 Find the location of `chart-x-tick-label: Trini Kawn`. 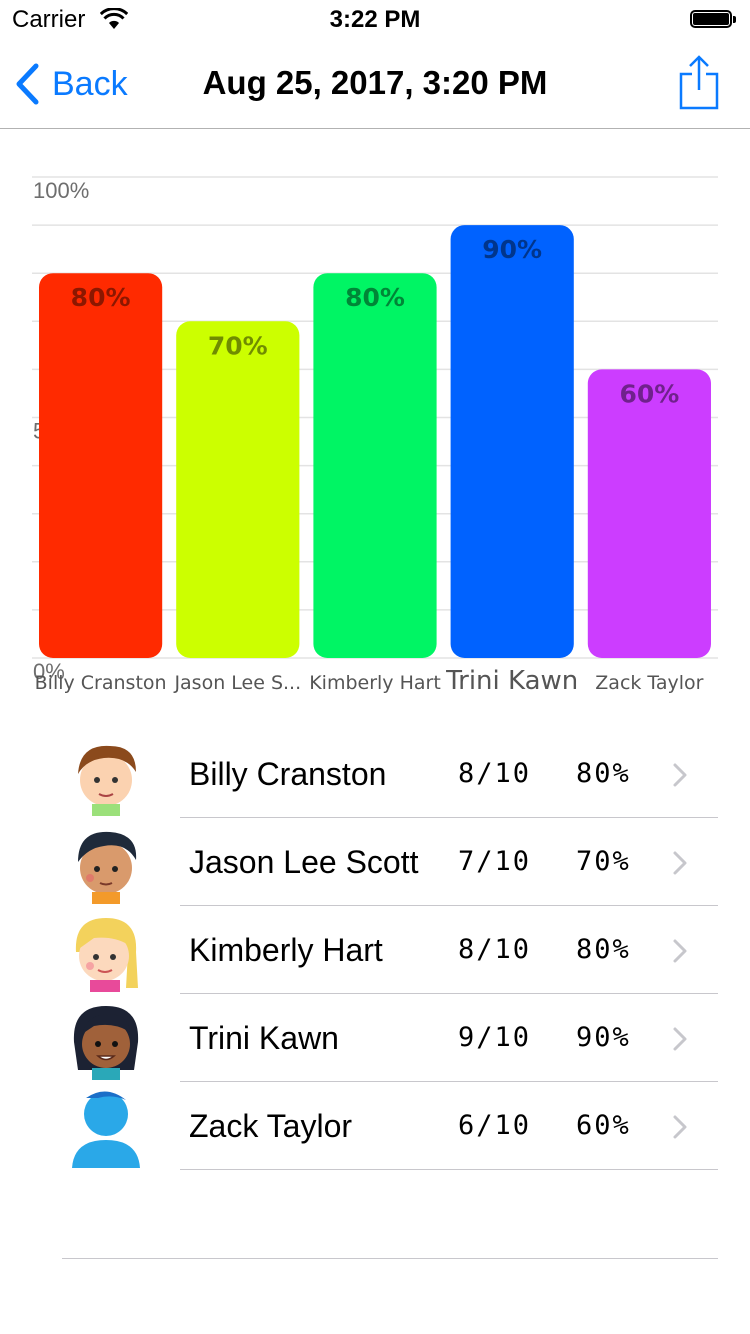

chart-x-tick-label: Trini Kawn is located at coordinates (511, 681).